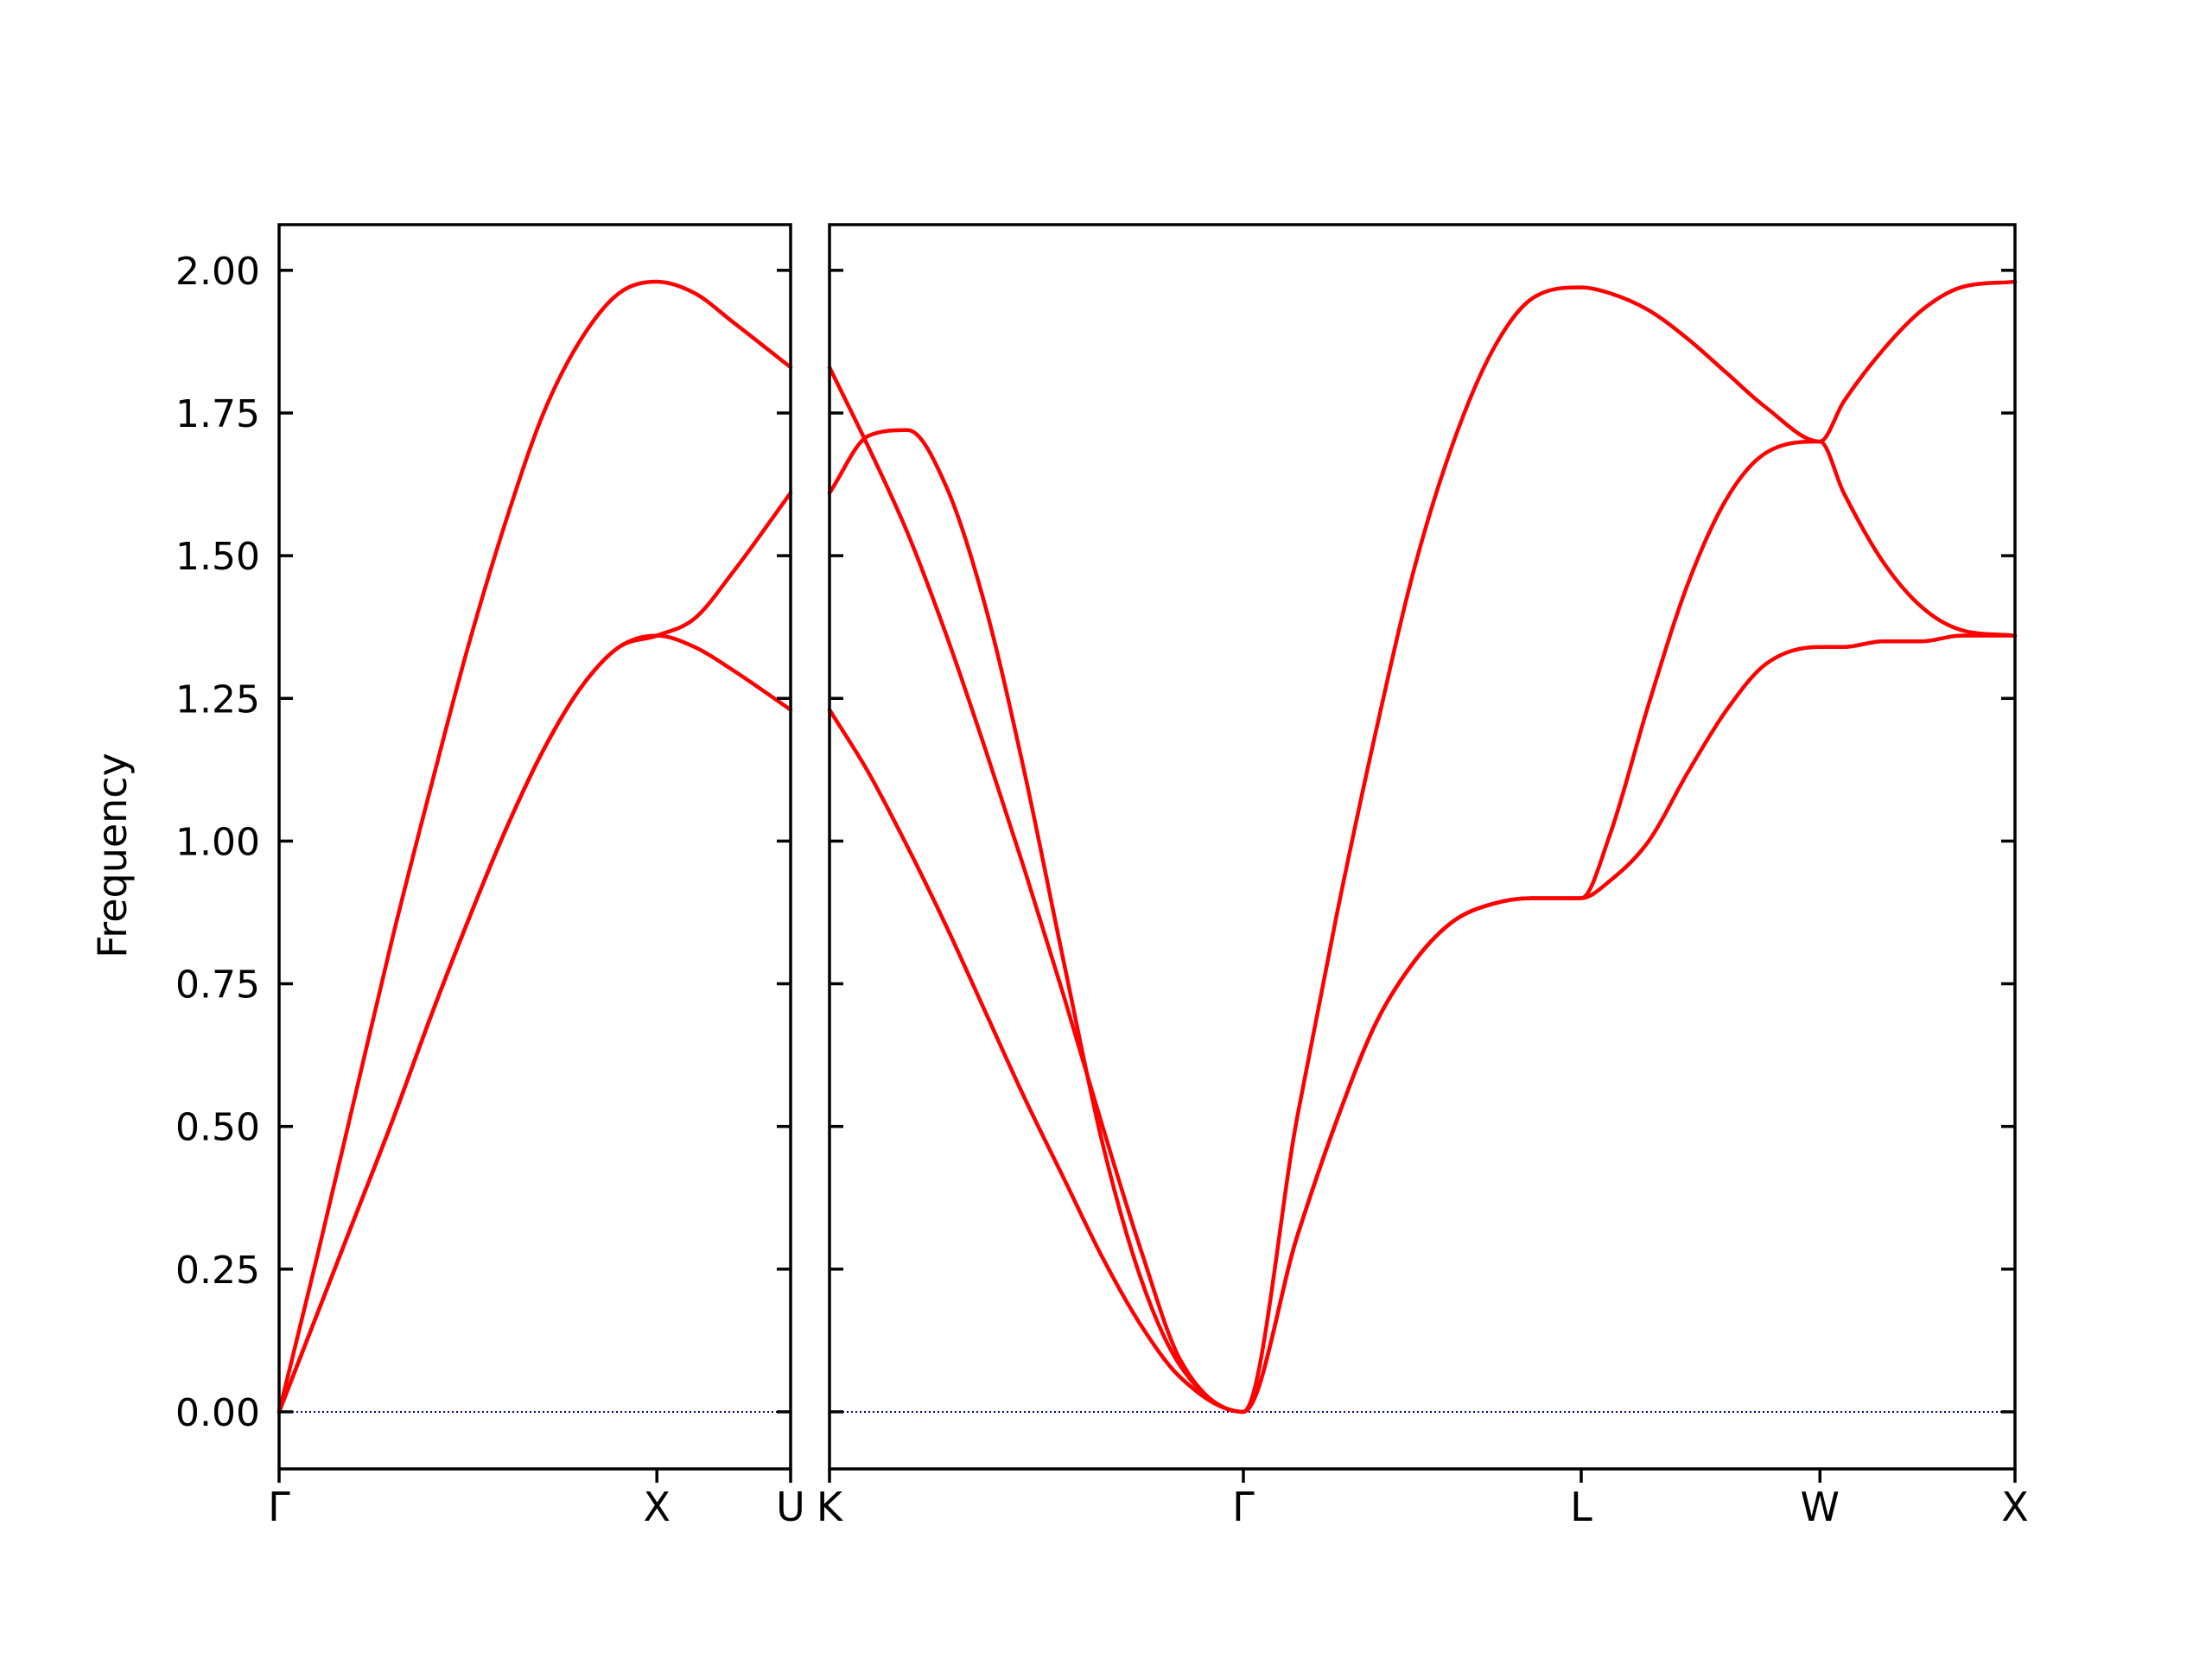  What do you see at coordinates (790, 1507) in the screenshot?
I see `q-point-label: U` at bounding box center [790, 1507].